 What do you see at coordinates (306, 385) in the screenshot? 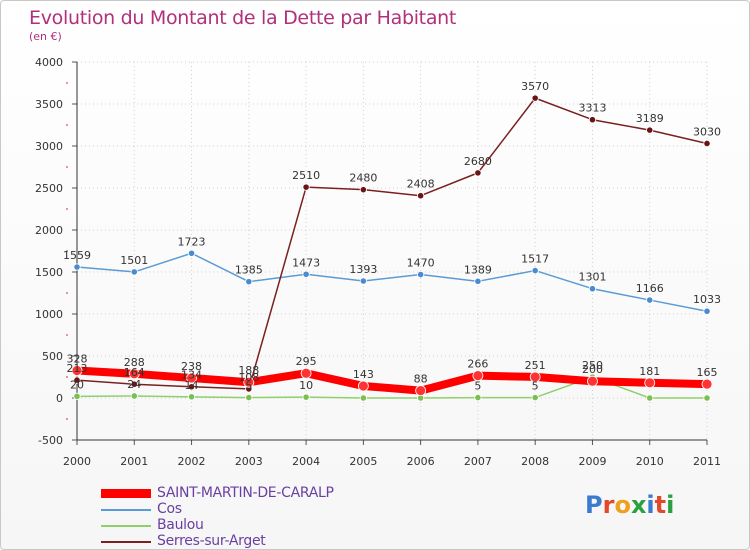
I see `data-label: 10` at bounding box center [306, 385].